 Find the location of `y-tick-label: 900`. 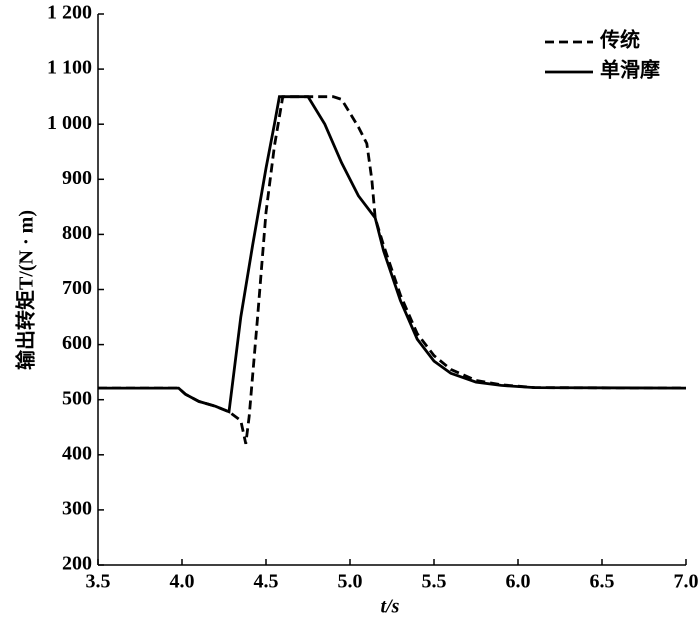

y-tick-label: 900 is located at coordinates (77, 178).